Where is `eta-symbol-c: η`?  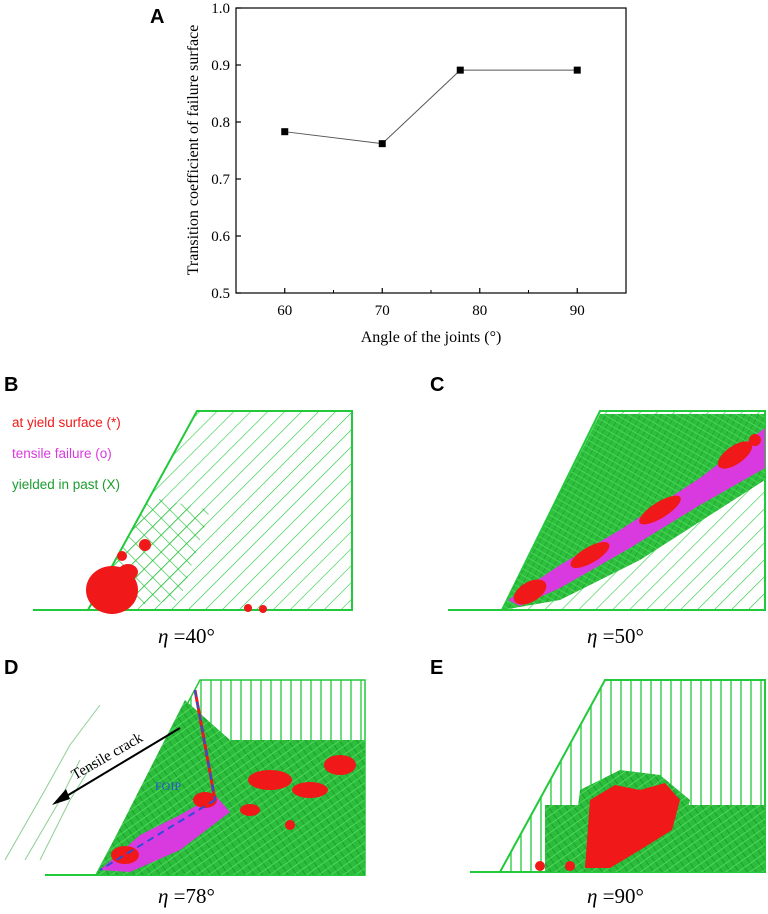
eta-symbol-c: η is located at coordinates (592, 636).